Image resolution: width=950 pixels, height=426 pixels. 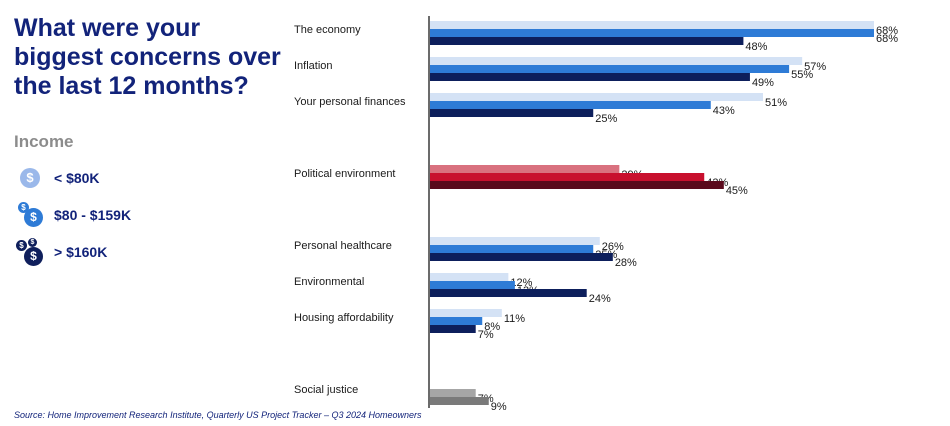 What do you see at coordinates (327, 30) in the screenshot?
I see `category-label-the-economy: The economy` at bounding box center [327, 30].